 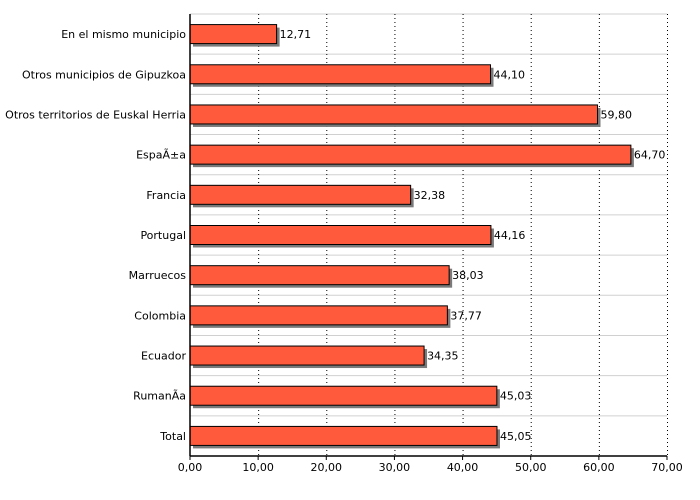 What do you see at coordinates (516, 436) in the screenshot?
I see `value-label: 45,05` at bounding box center [516, 436].